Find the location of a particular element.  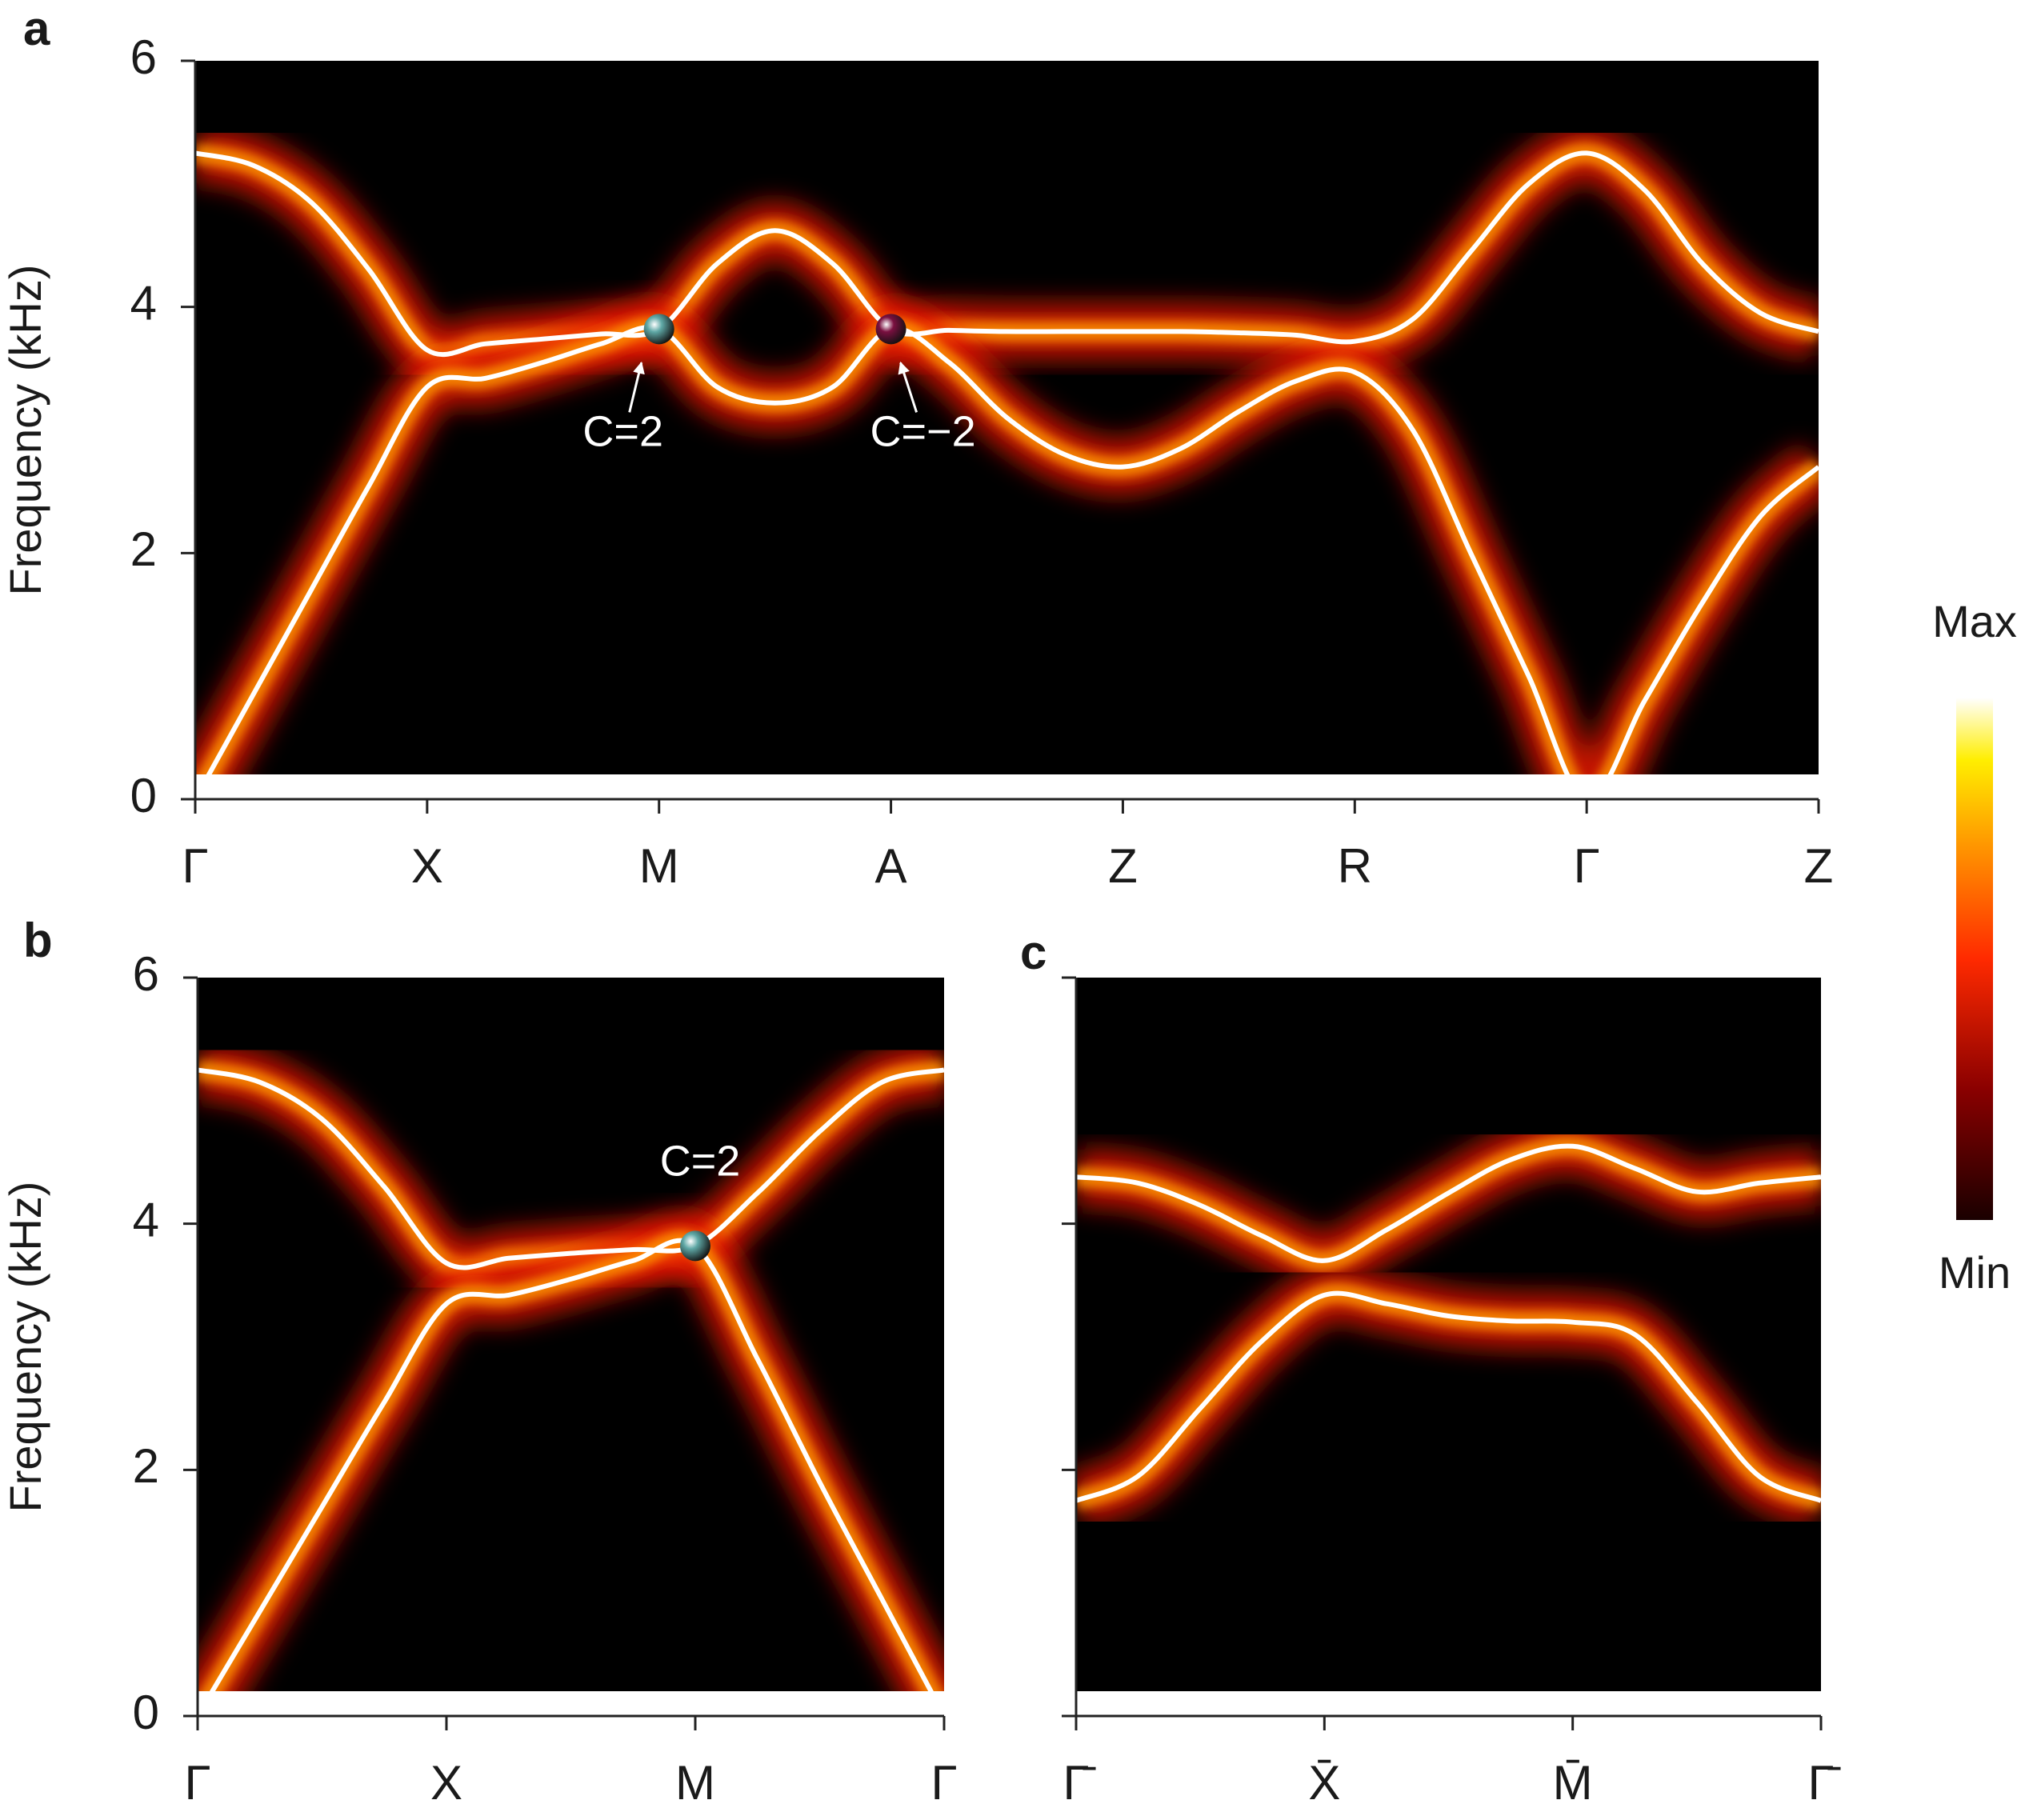

annotation: C=−2 is located at coordinates (923, 432).